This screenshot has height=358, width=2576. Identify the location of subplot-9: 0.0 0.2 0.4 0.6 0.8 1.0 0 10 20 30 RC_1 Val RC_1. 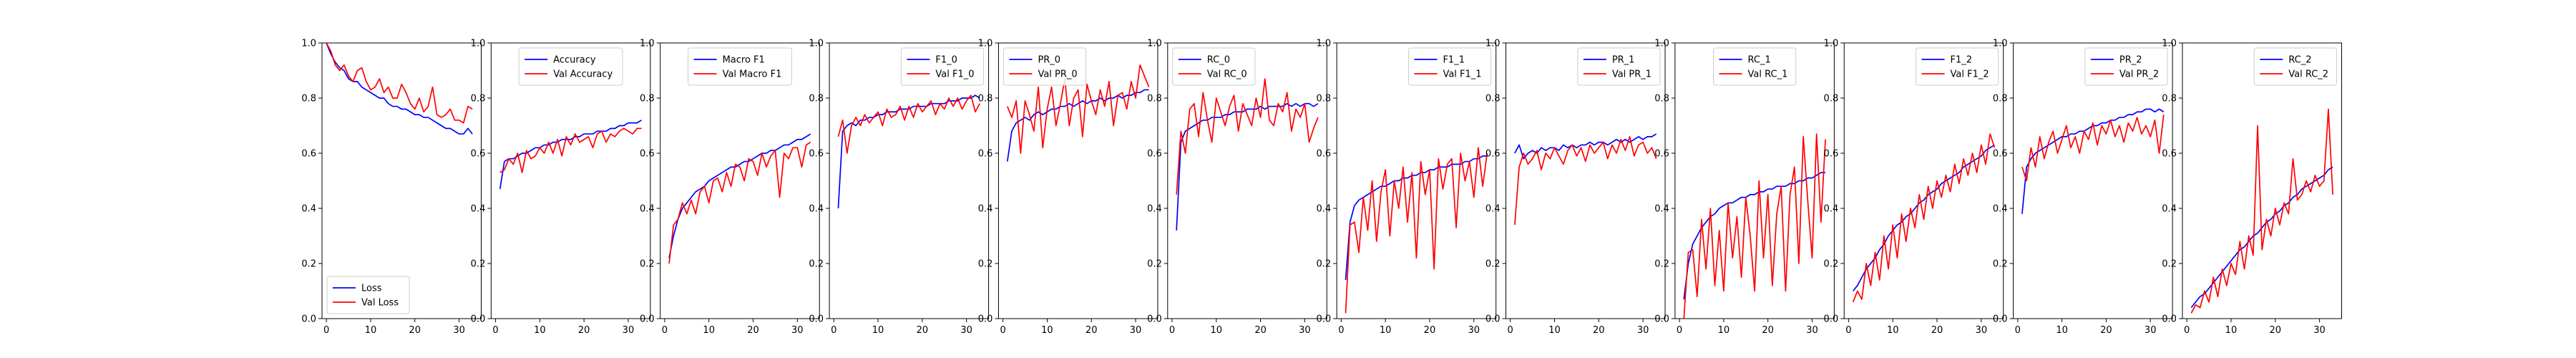
(1744, 187).